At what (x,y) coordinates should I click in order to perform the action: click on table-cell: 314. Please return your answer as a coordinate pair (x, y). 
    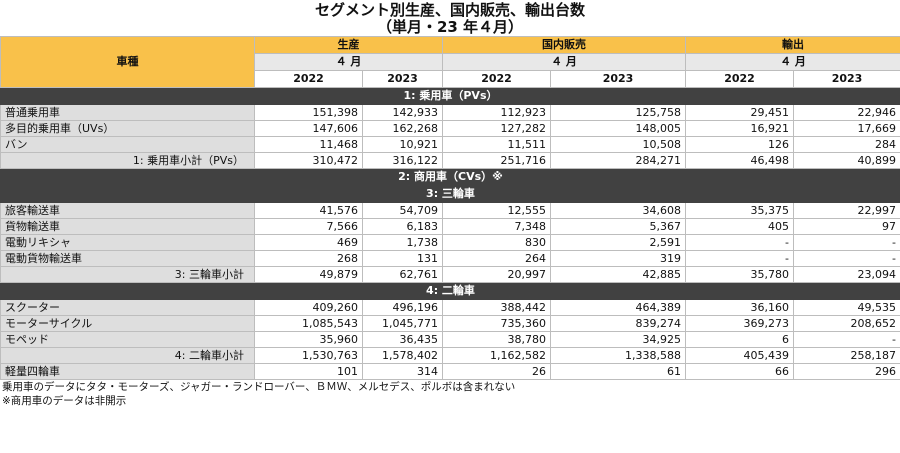
    Looking at the image, I should click on (402, 371).